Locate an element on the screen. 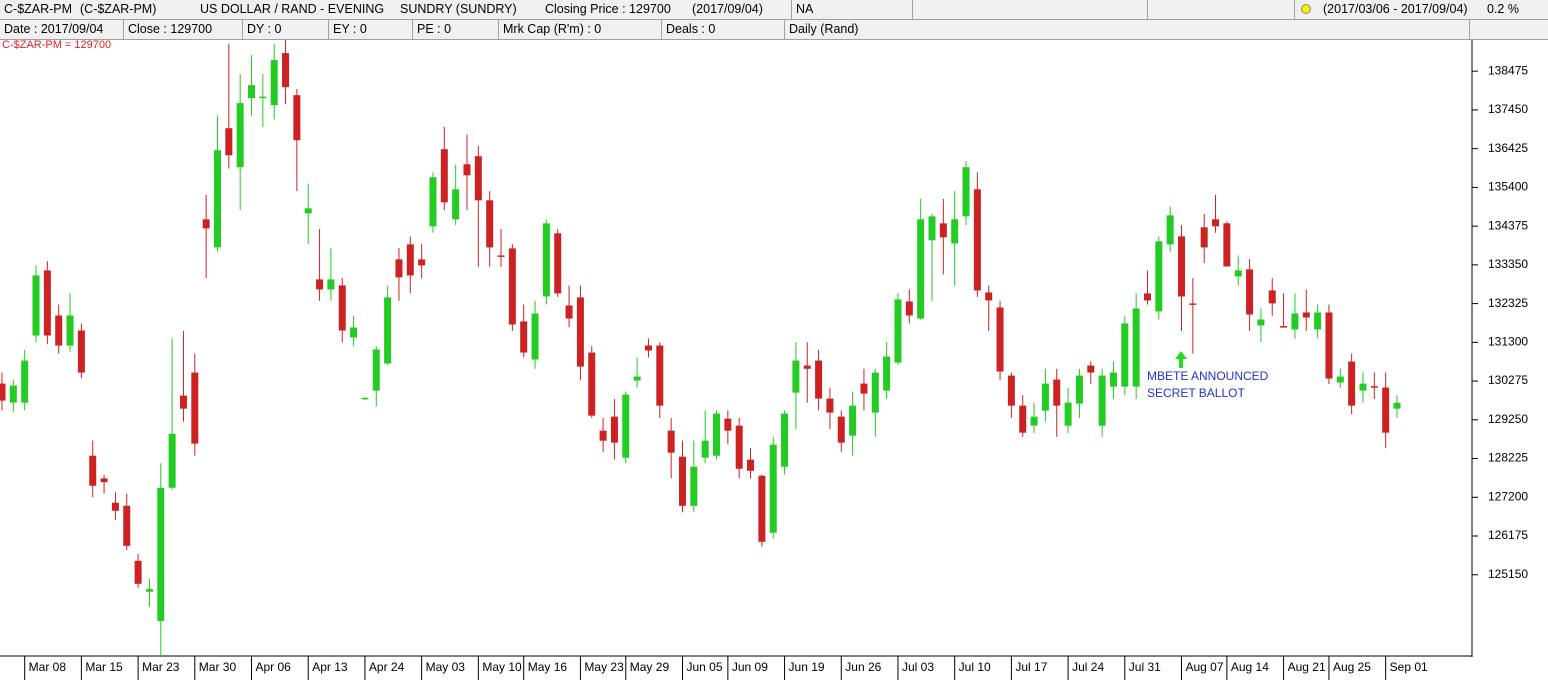 The width and height of the screenshot is (1548, 682). x-tick-label: Mar 15 is located at coordinates (104, 667).